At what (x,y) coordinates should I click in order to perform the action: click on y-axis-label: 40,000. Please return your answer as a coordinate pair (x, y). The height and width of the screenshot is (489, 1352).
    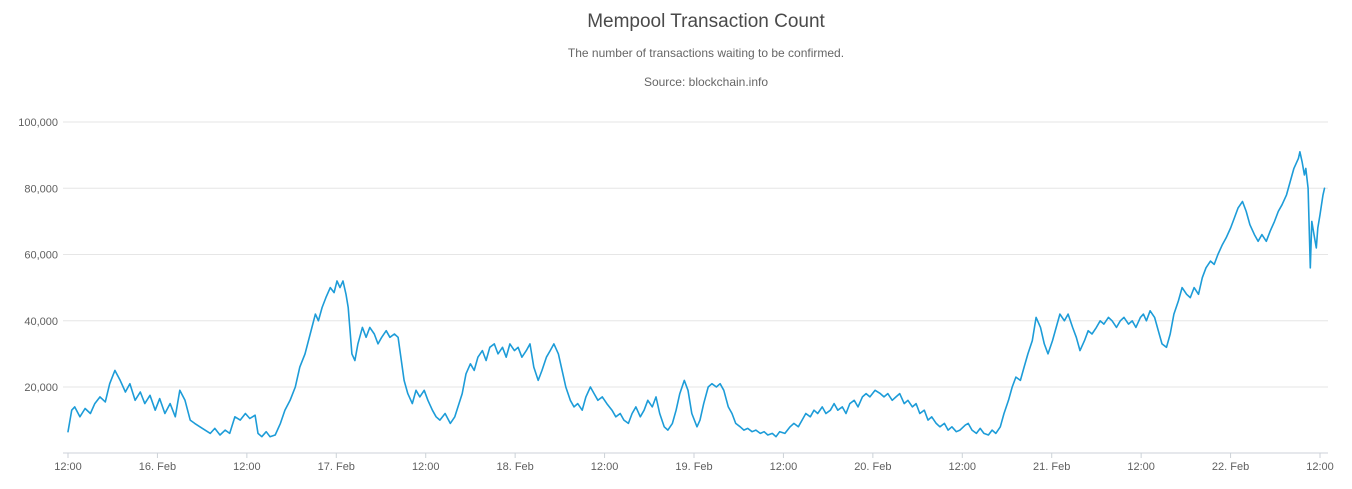
    Looking at the image, I should click on (41, 322).